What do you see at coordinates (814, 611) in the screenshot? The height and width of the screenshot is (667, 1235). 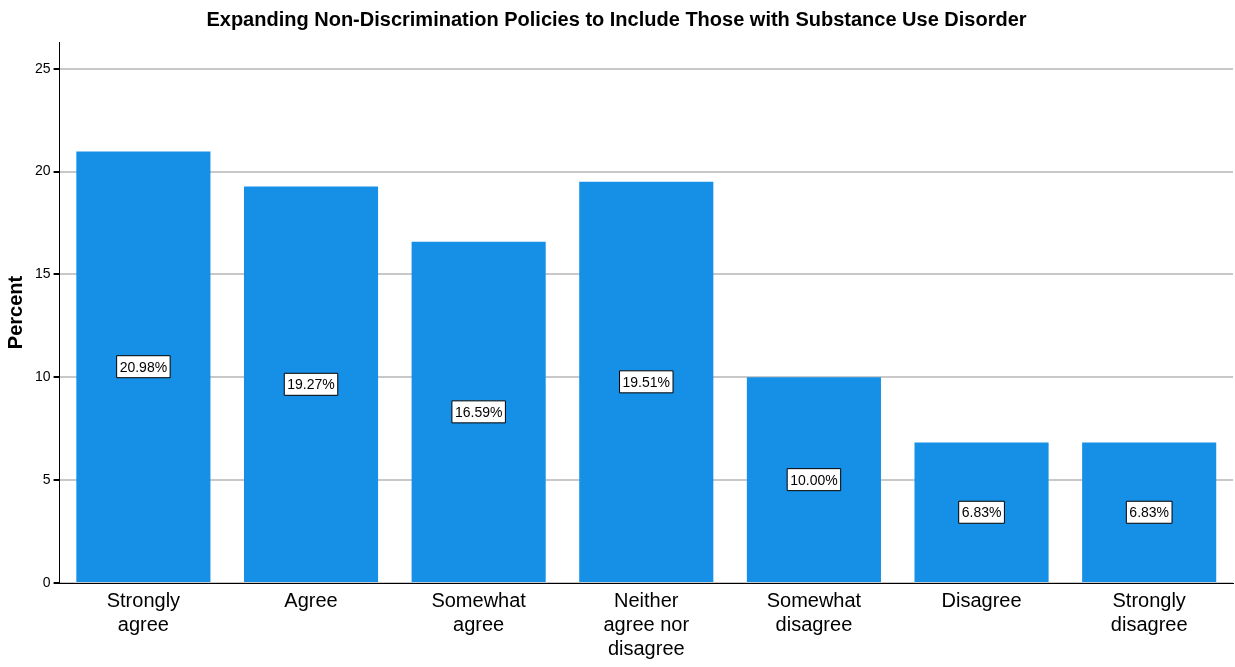 I see `x-tick-label: Somewhat disagree` at bounding box center [814, 611].